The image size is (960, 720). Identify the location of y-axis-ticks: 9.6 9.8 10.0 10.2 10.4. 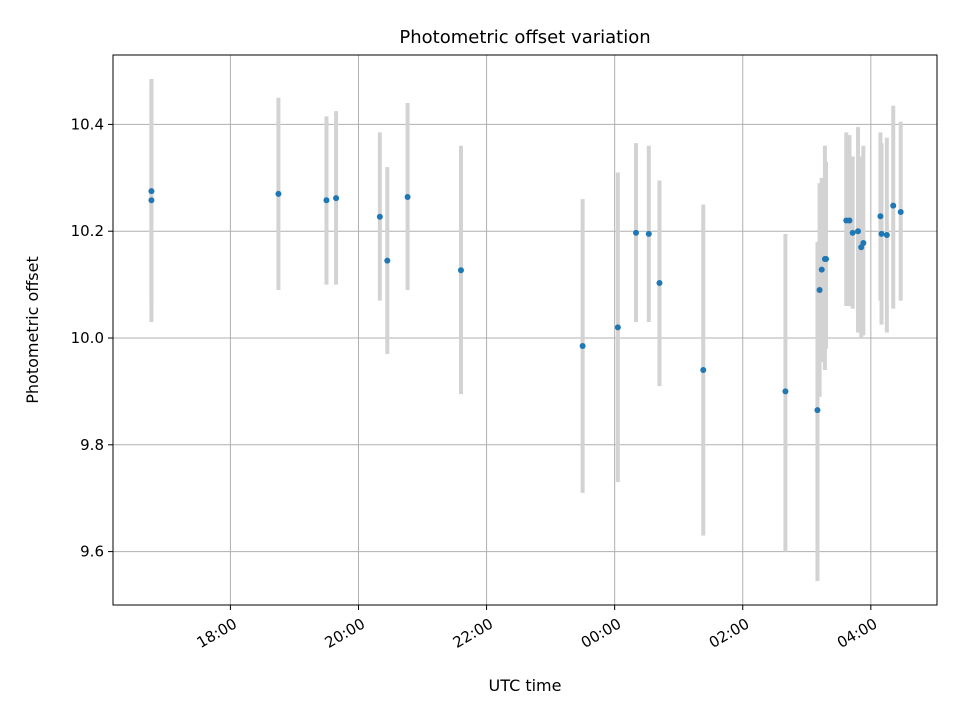
(92, 338).